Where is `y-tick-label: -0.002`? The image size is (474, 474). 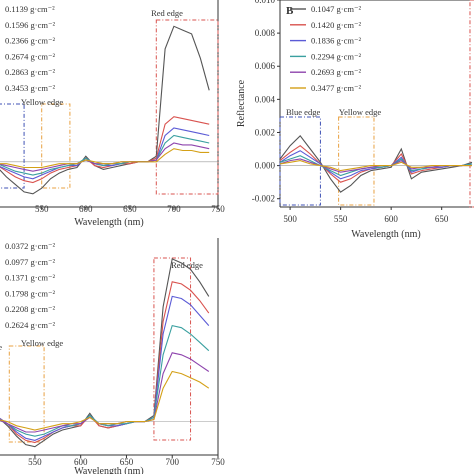
y-tick-label: -0.002 is located at coordinates (263, 199).